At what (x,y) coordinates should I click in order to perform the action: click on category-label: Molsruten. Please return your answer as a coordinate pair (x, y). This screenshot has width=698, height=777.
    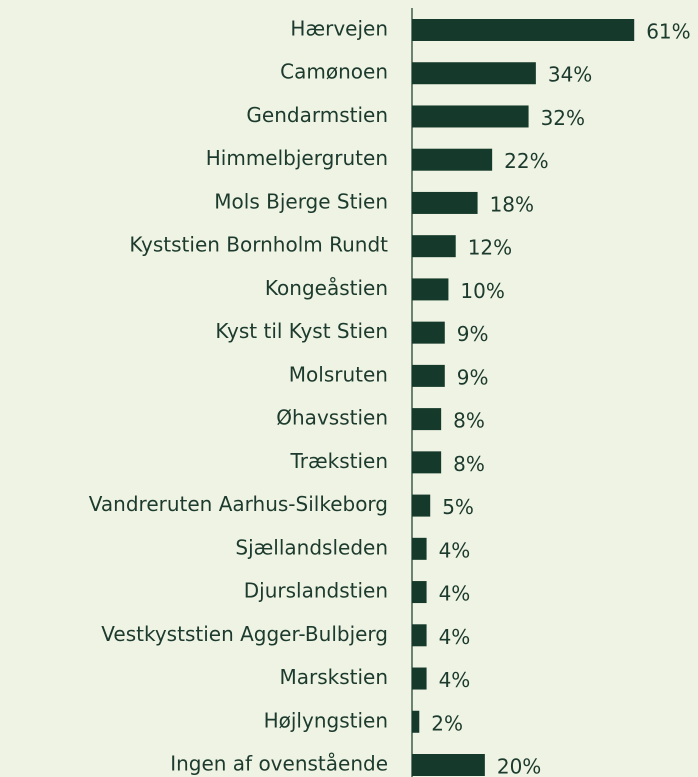
    Looking at the image, I should click on (338, 374).